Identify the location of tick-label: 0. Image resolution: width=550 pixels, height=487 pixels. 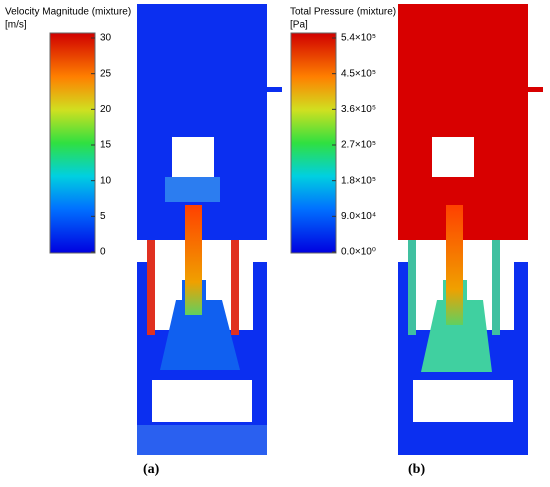
(103, 252).